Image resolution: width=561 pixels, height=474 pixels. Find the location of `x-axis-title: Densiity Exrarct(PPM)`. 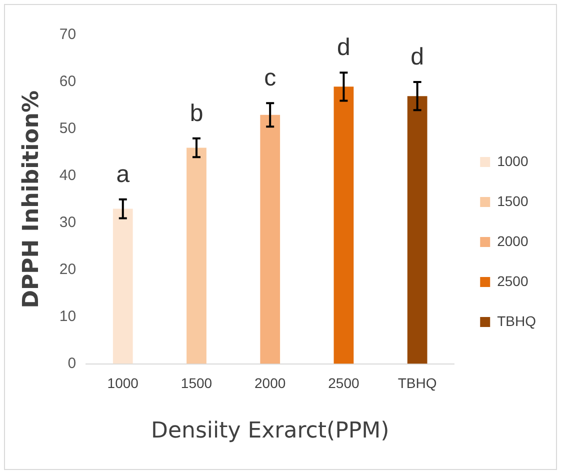

x-axis-title: Densiity Exrarct(PPM) is located at coordinates (270, 431).